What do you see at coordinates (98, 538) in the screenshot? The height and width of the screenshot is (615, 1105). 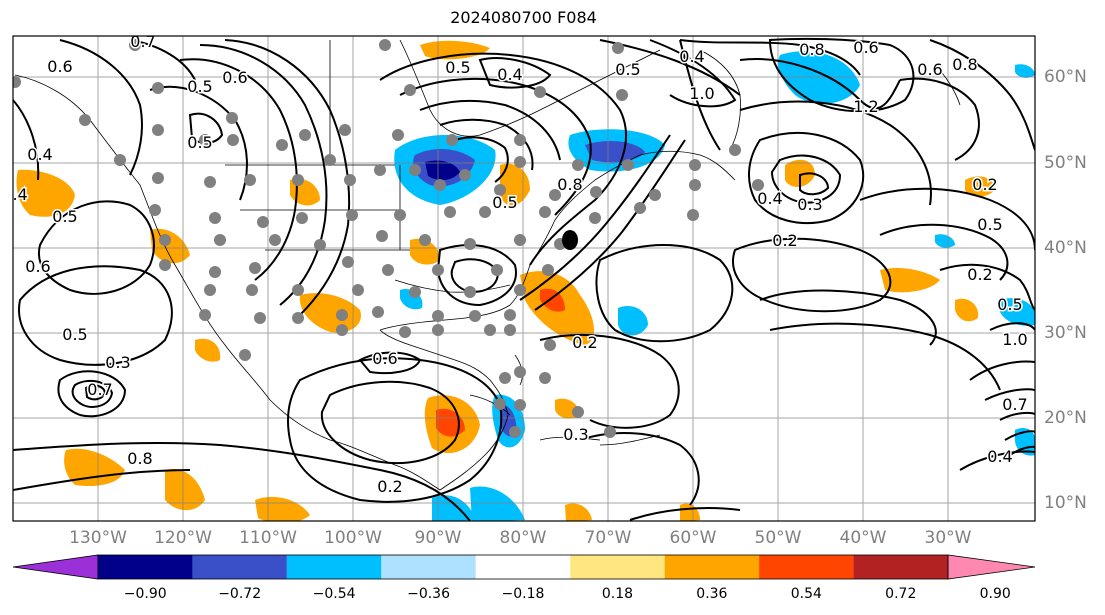 I see `longitude-label: 130°W` at bounding box center [98, 538].